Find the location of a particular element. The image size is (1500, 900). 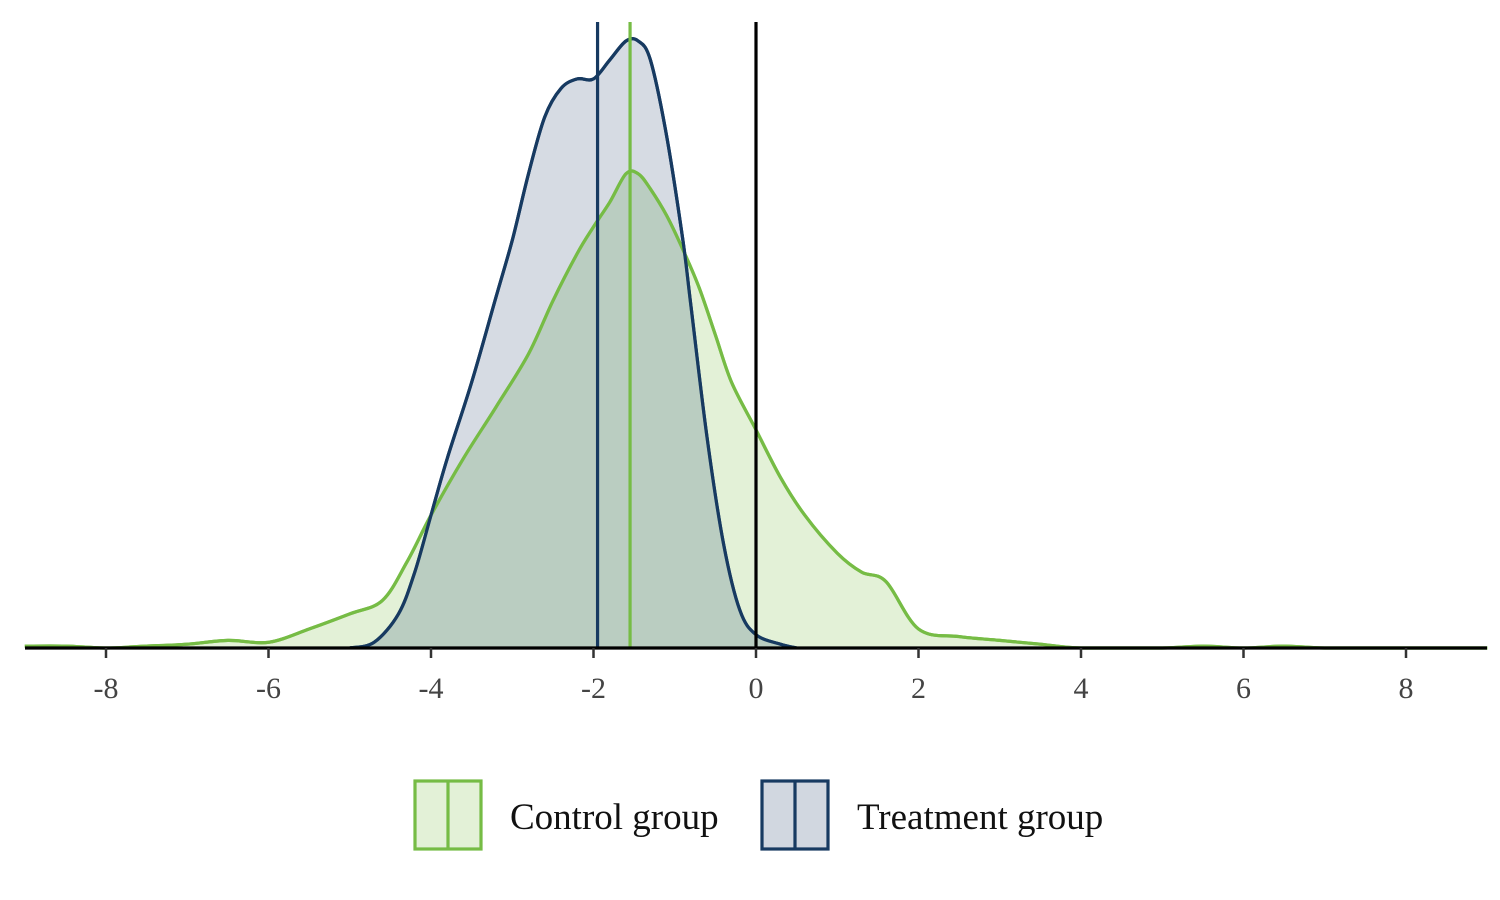

x-axis: -8 -6 -4 -2 0 2 4 6 8 is located at coordinates (756, 675).